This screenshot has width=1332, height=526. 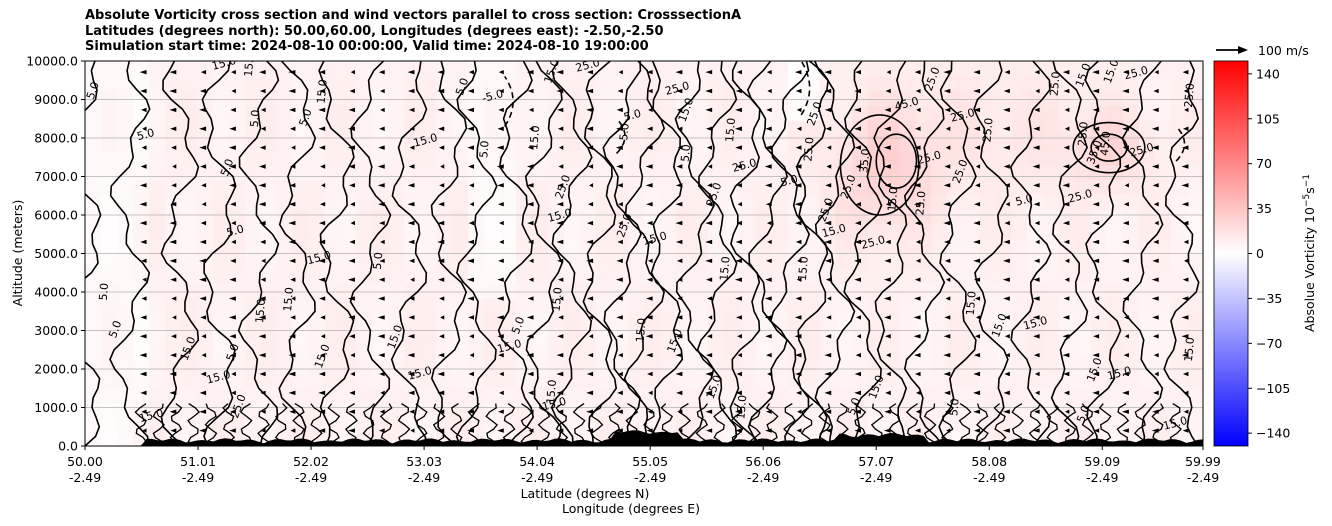 I want to click on contour-label: 15.0, so click(x=833, y=230).